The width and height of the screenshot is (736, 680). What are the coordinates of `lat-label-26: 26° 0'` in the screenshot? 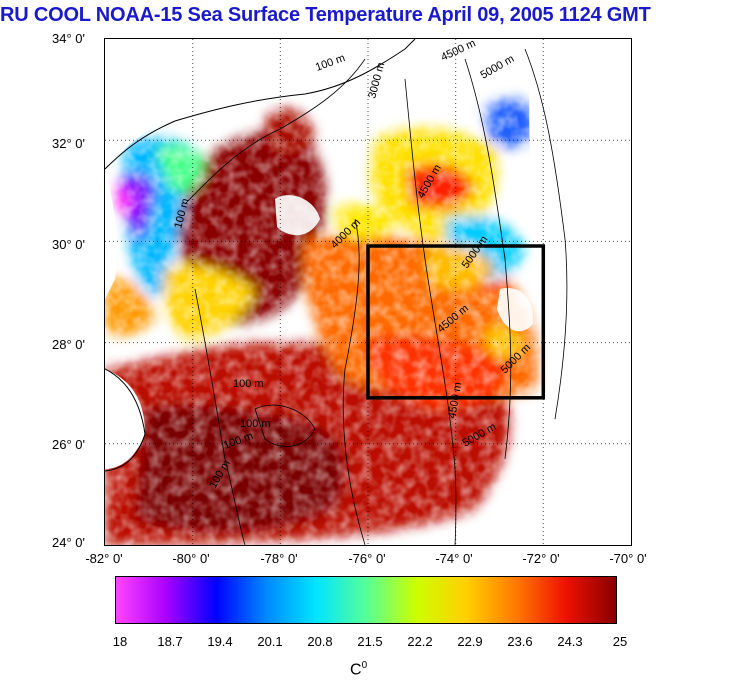 It's located at (68, 444).